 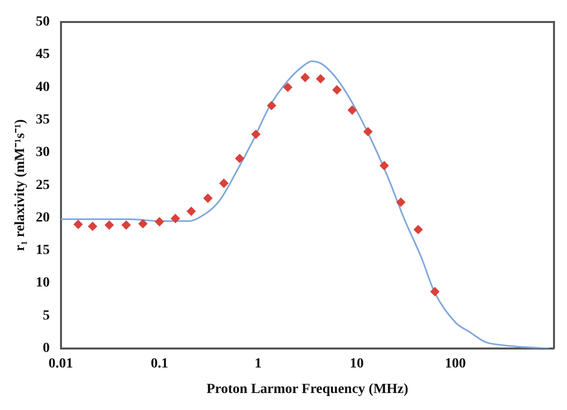 What do you see at coordinates (43, 283) in the screenshot?
I see `y-tick-label: 10` at bounding box center [43, 283].